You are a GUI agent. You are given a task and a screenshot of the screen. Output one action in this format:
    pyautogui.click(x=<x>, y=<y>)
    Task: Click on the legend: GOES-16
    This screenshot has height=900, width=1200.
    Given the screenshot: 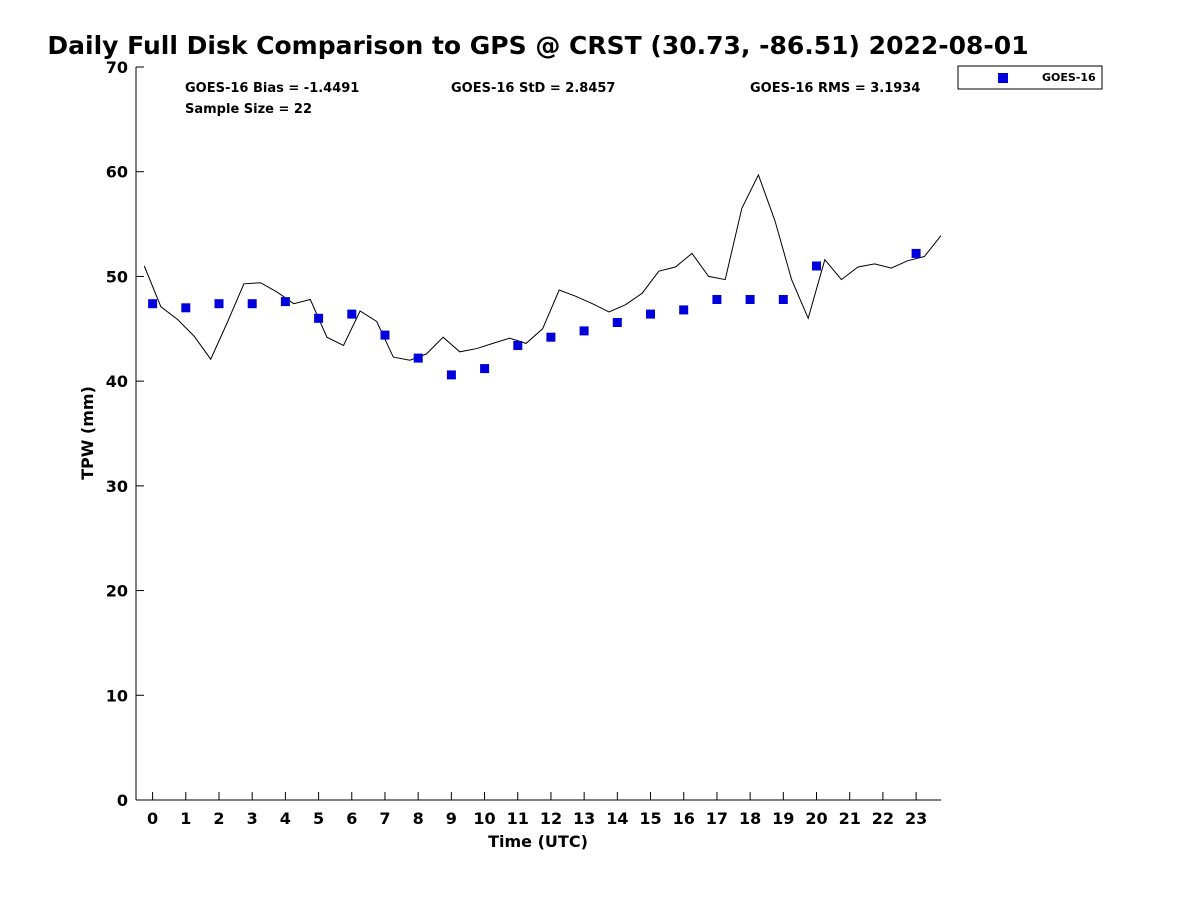 What is the action you would take?
    pyautogui.click(x=1030, y=77)
    